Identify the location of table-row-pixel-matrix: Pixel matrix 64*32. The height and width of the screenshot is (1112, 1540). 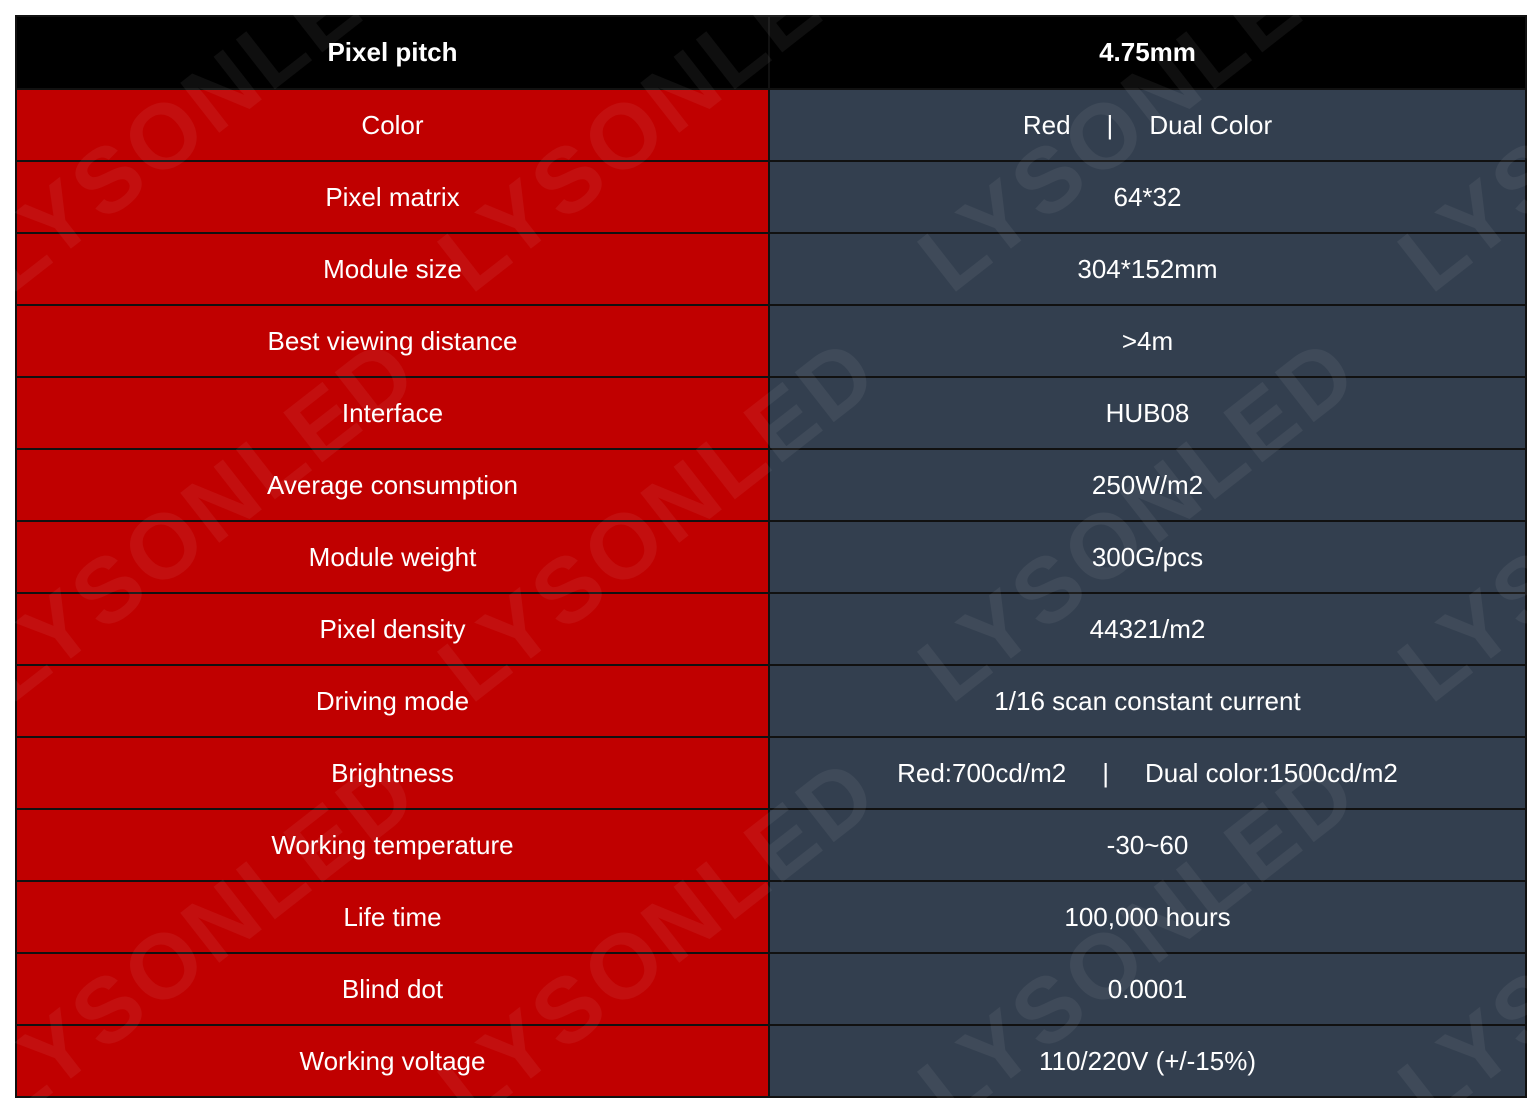
(771, 197).